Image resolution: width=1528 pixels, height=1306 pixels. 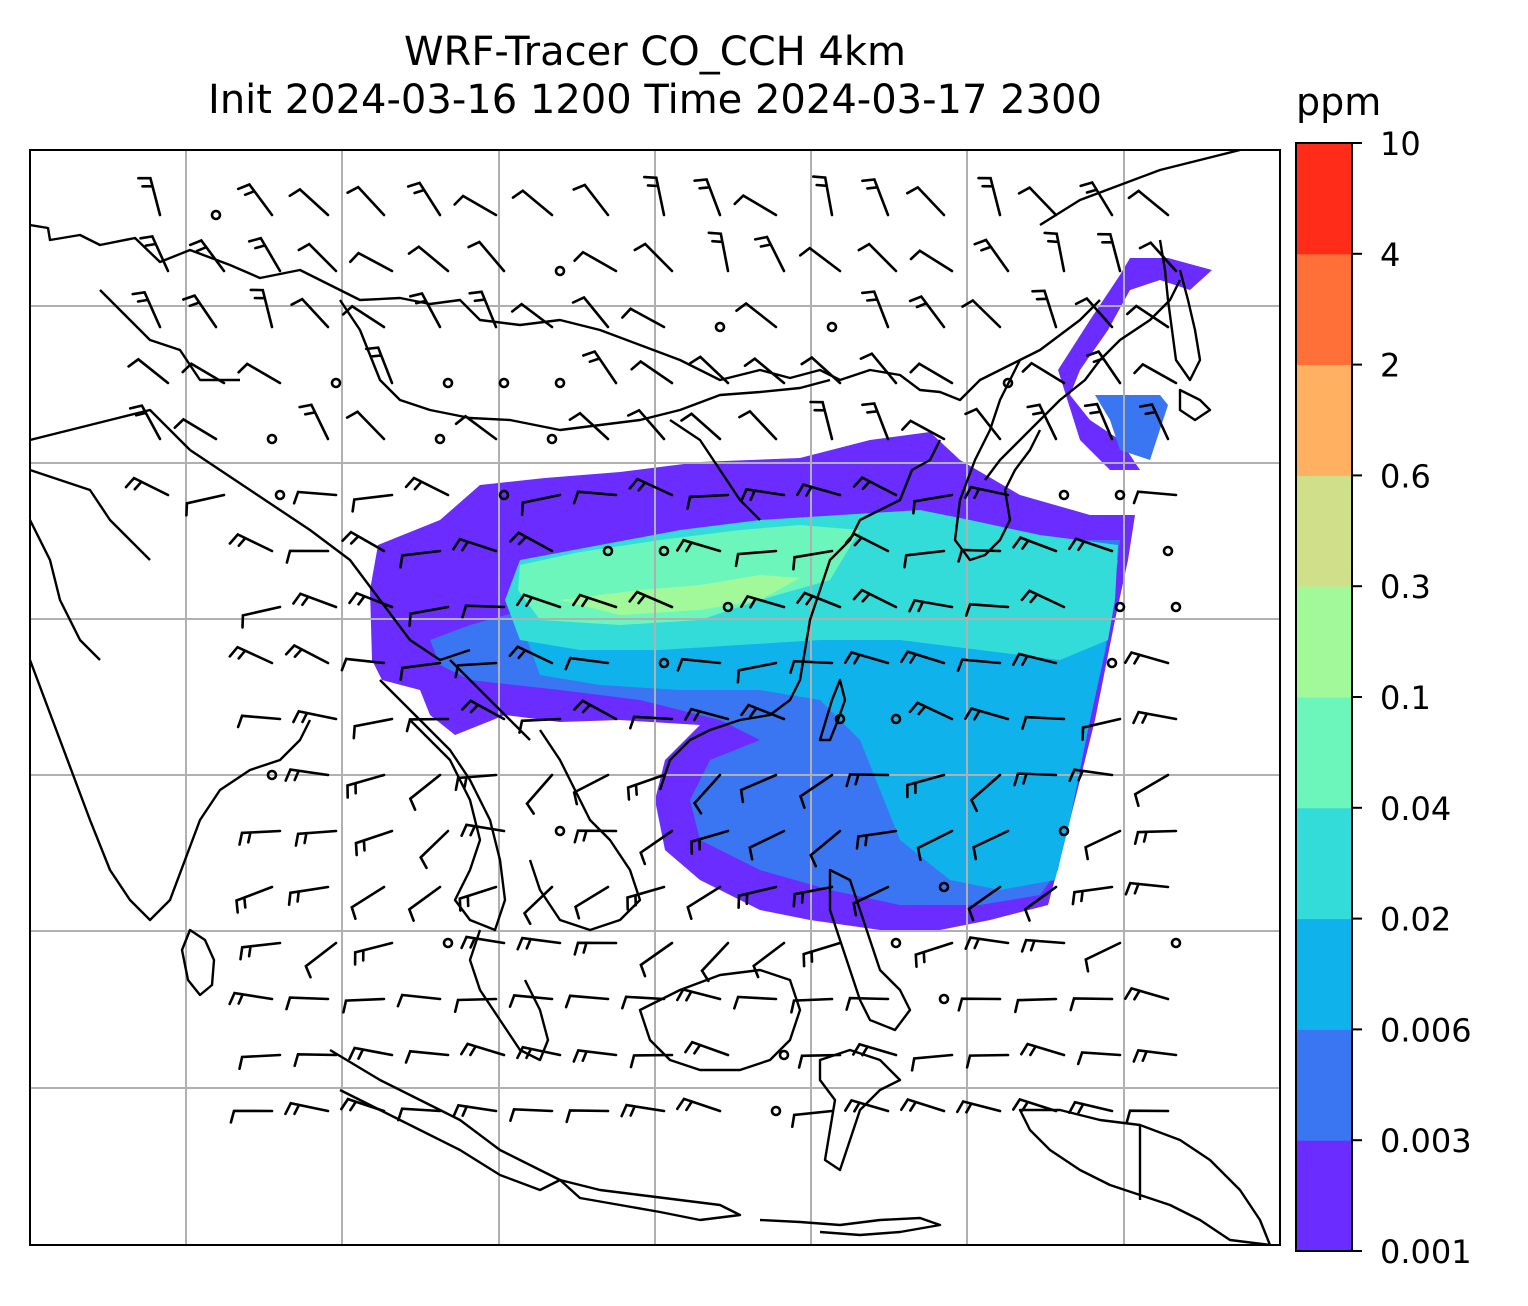 What do you see at coordinates (110, 429) in the screenshot?
I see `border-kazakh` at bounding box center [110, 429].